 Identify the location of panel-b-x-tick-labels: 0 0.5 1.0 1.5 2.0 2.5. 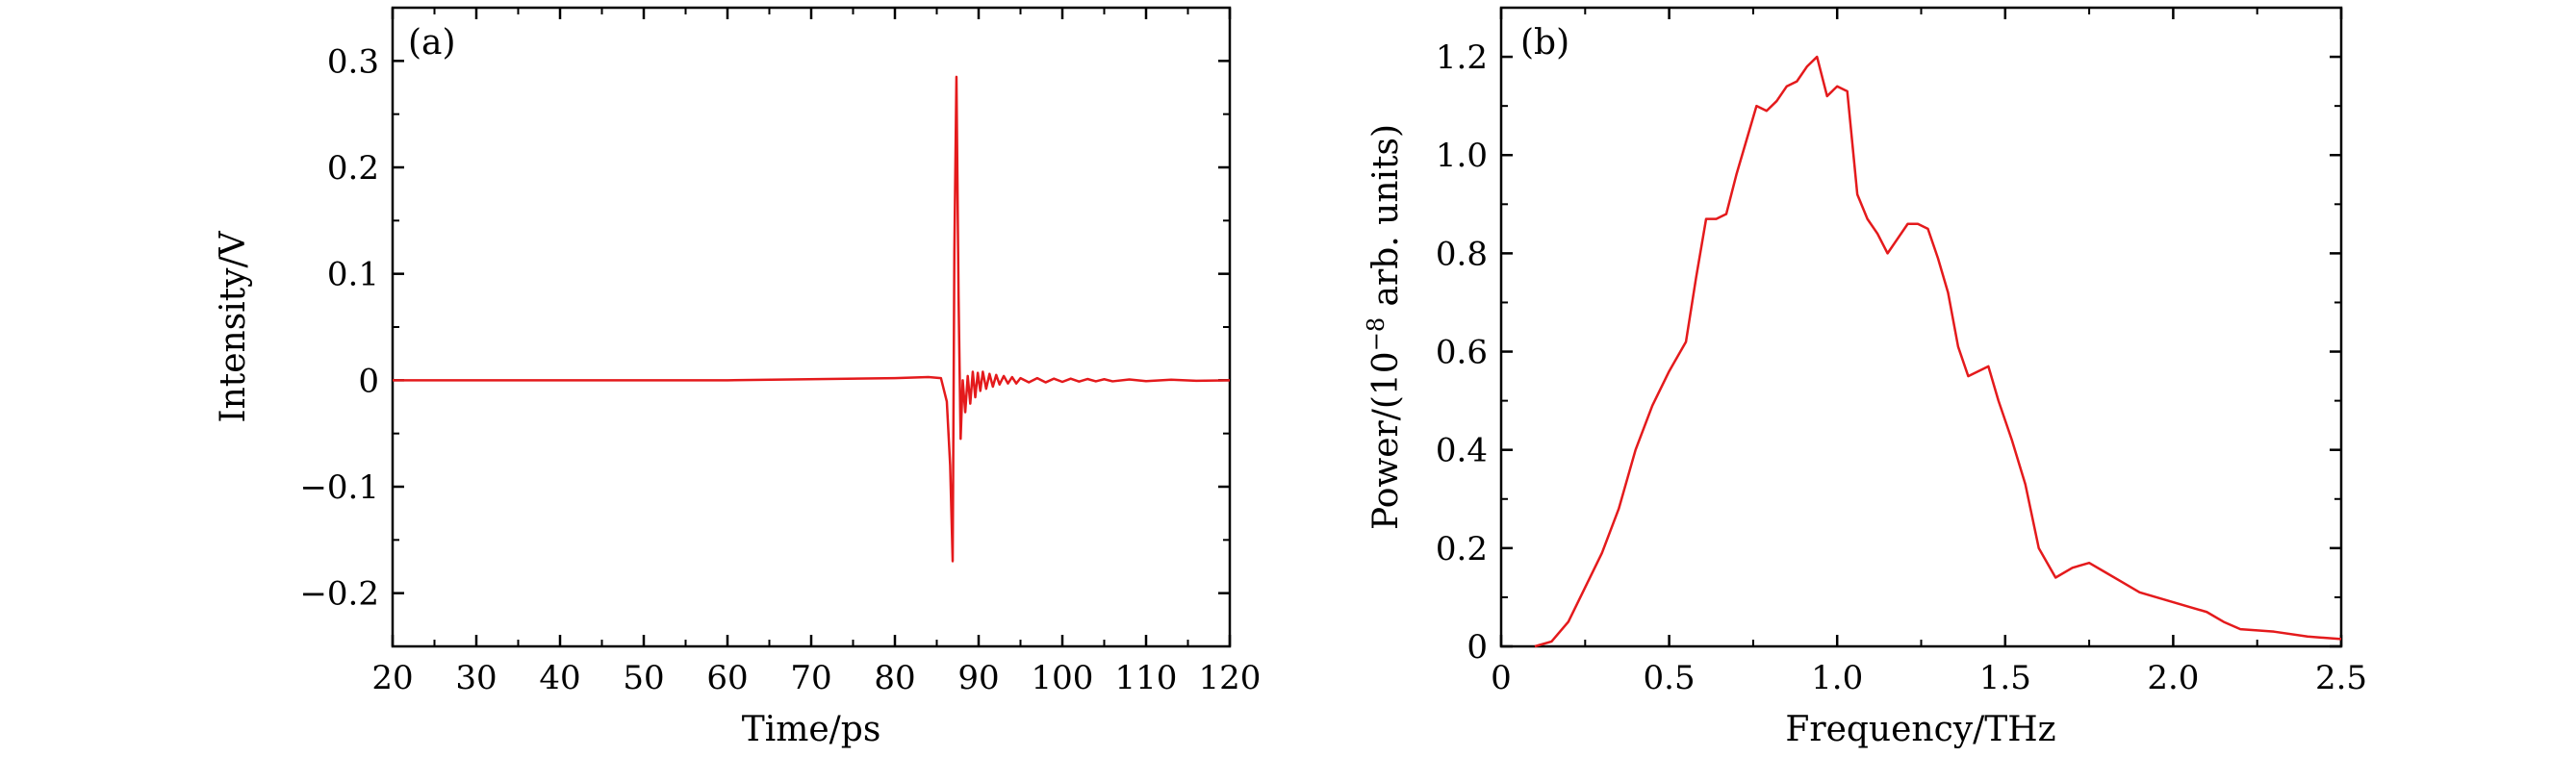
(1929, 678).